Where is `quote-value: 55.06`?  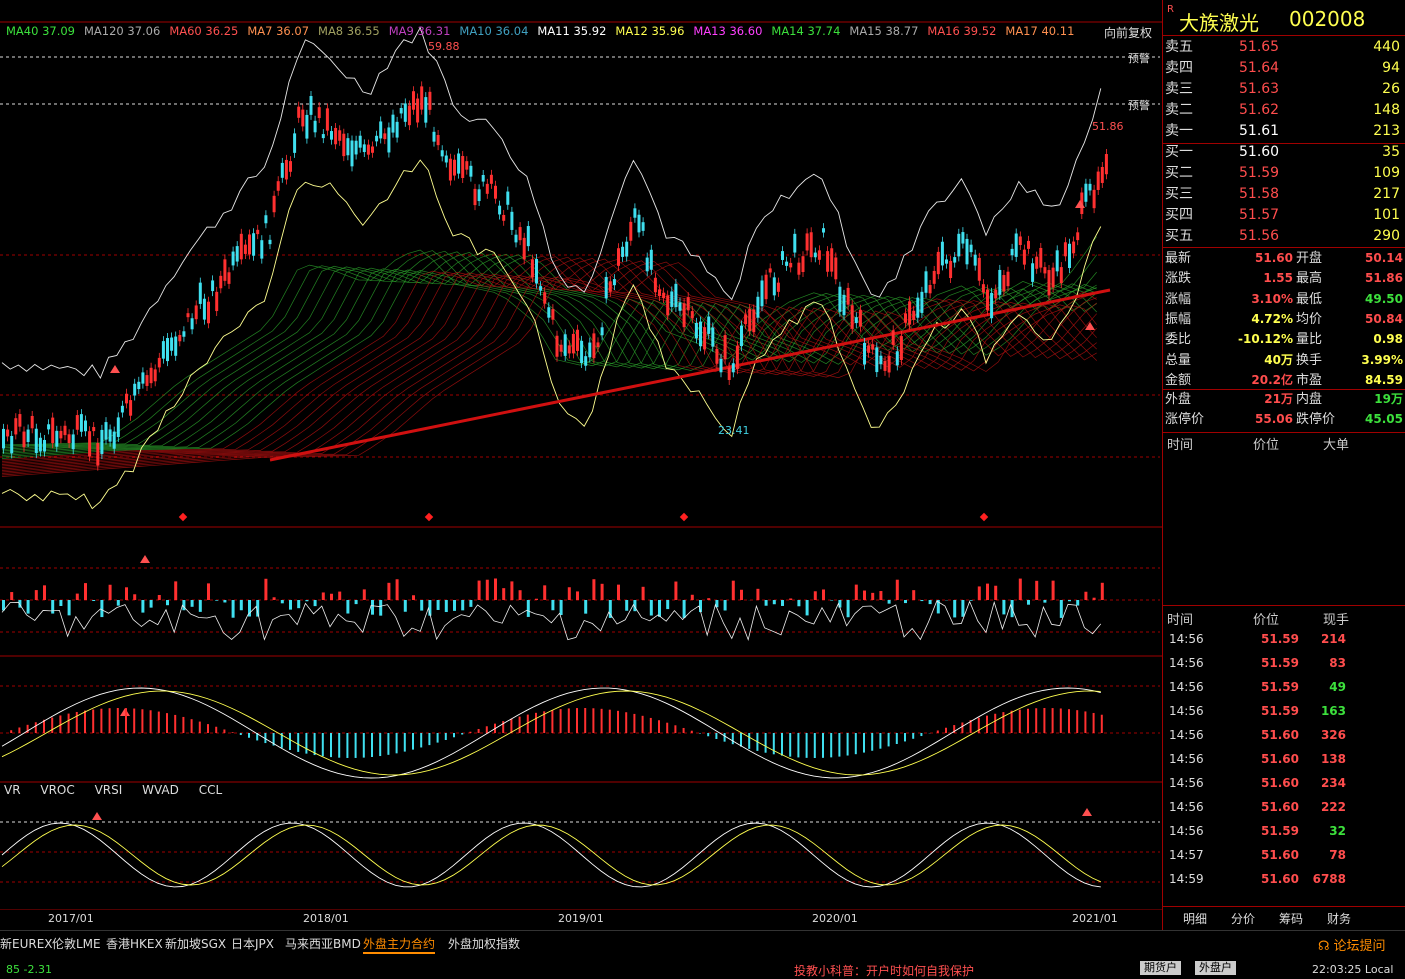
quote-value: 55.06 is located at coordinates (1274, 419).